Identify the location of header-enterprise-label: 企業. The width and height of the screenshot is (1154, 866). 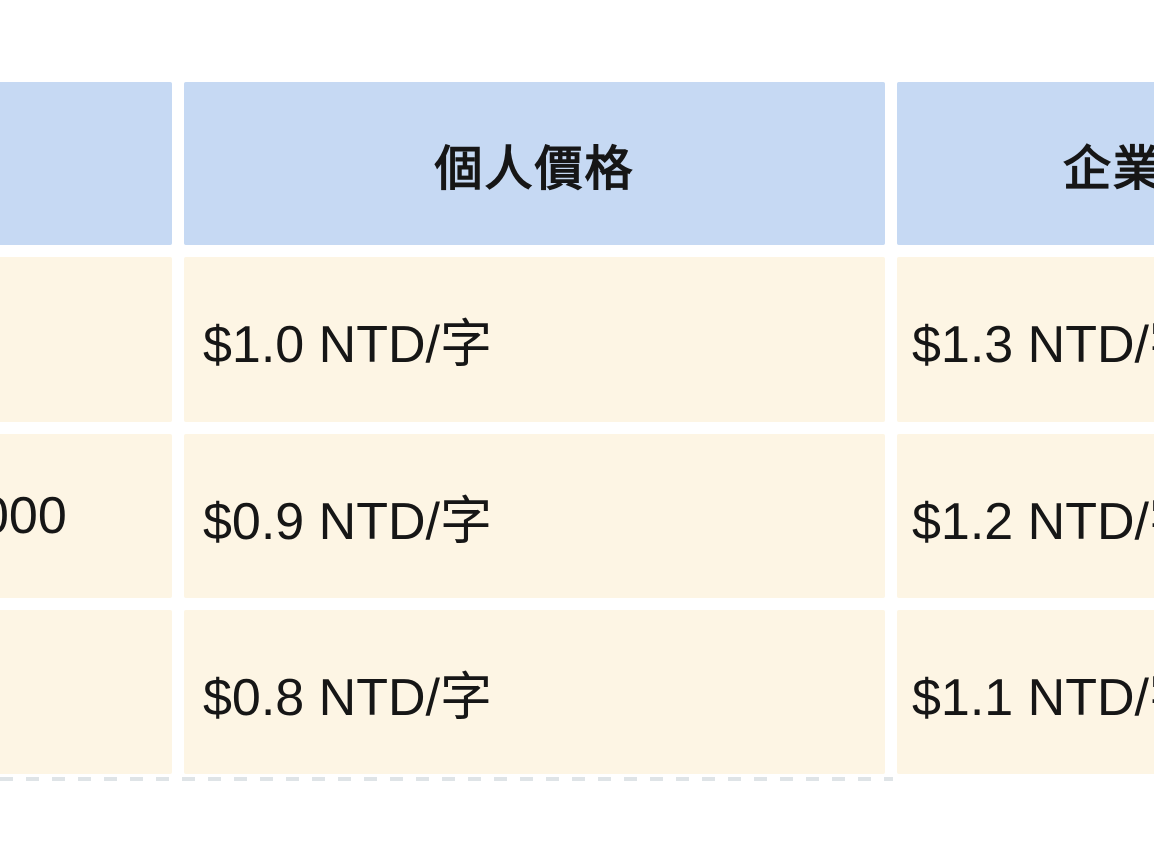
(1108, 169).